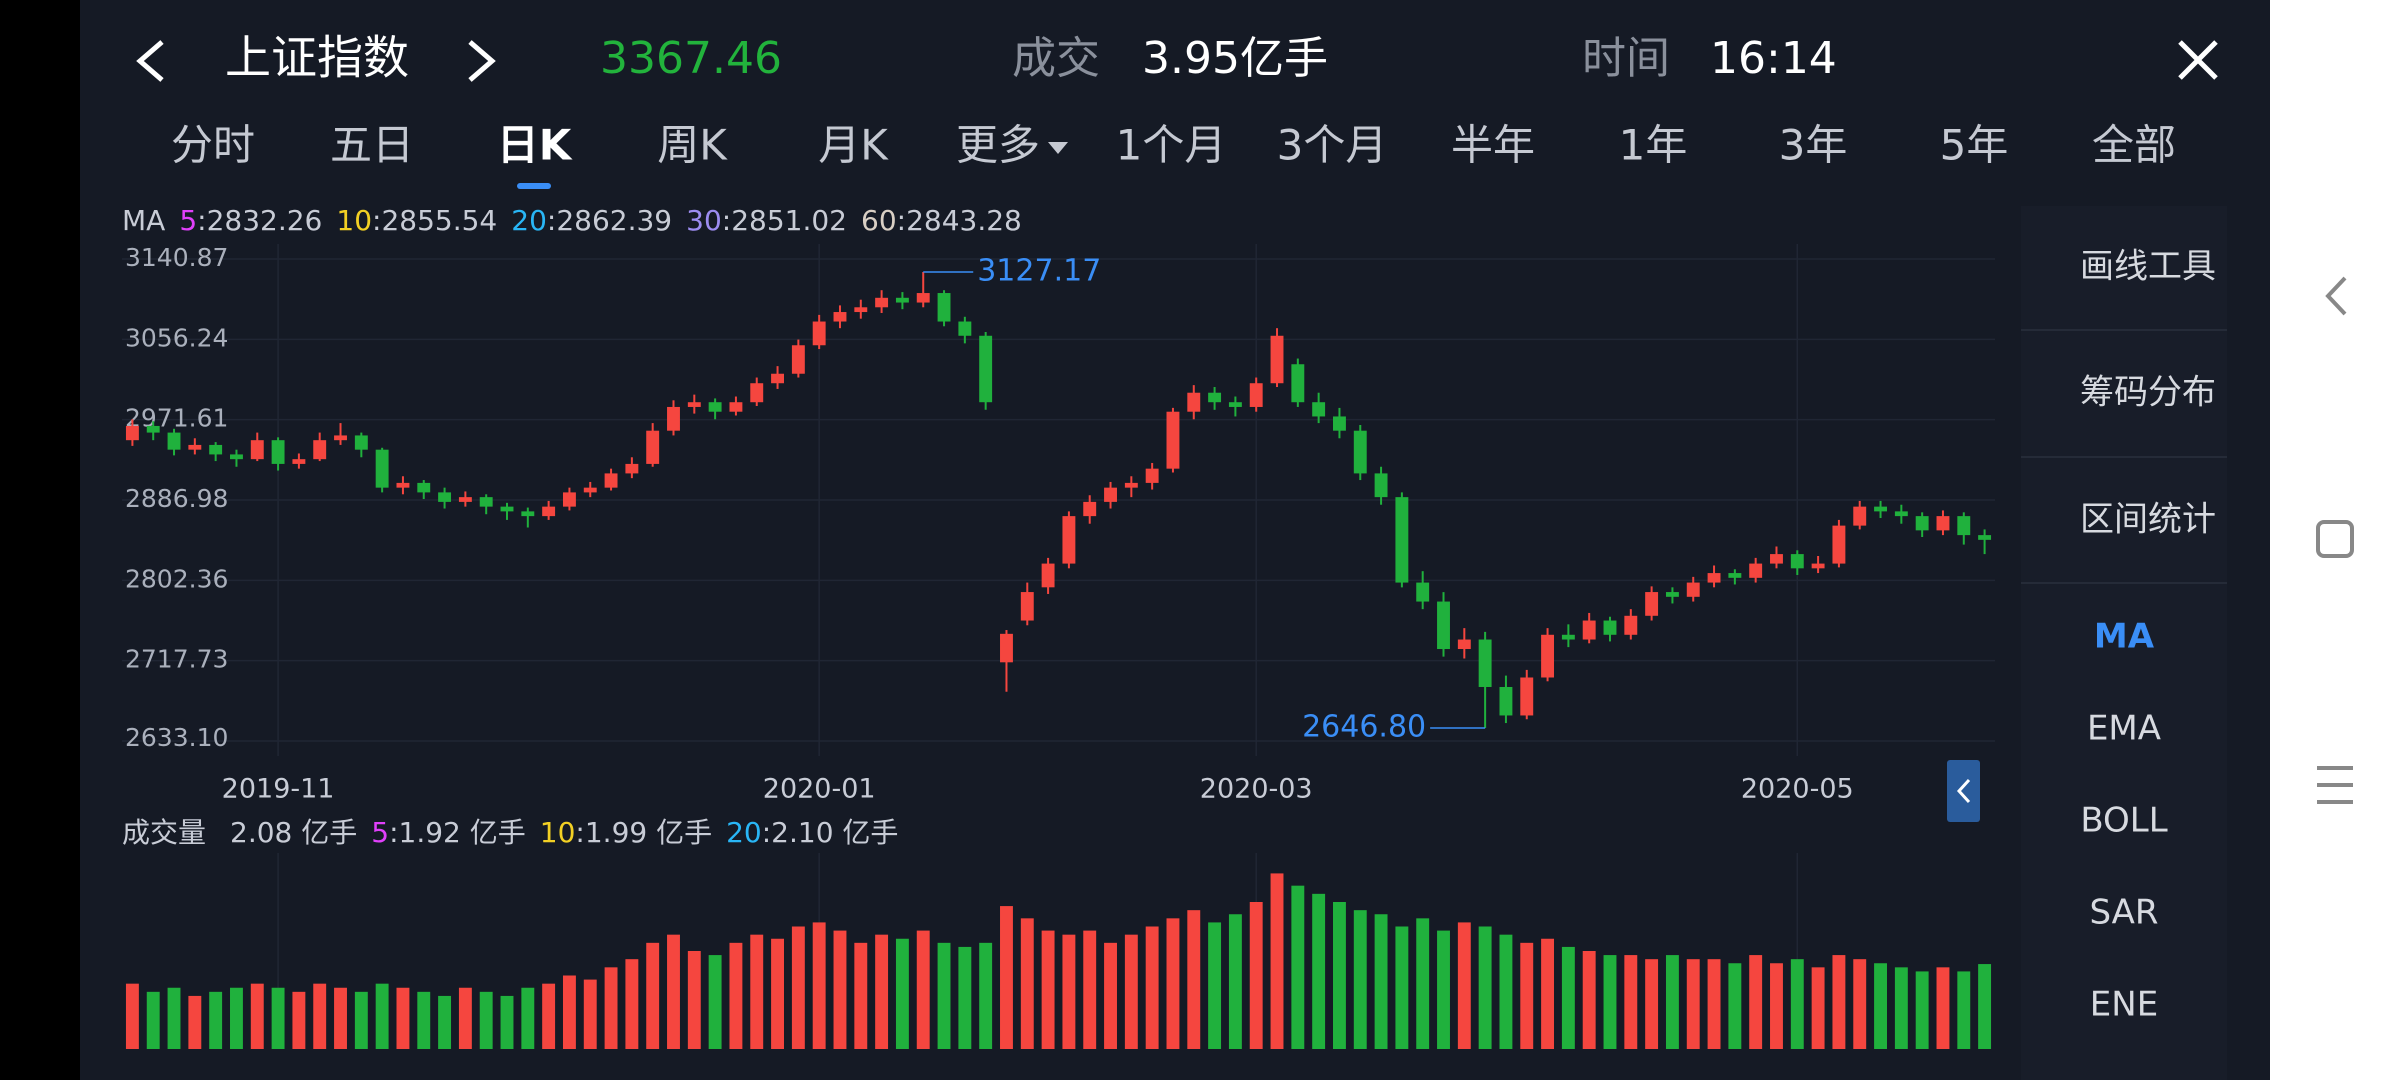 The height and width of the screenshot is (1084, 2400). Describe the element at coordinates (1974, 145) in the screenshot. I see `tab: 5年` at that location.